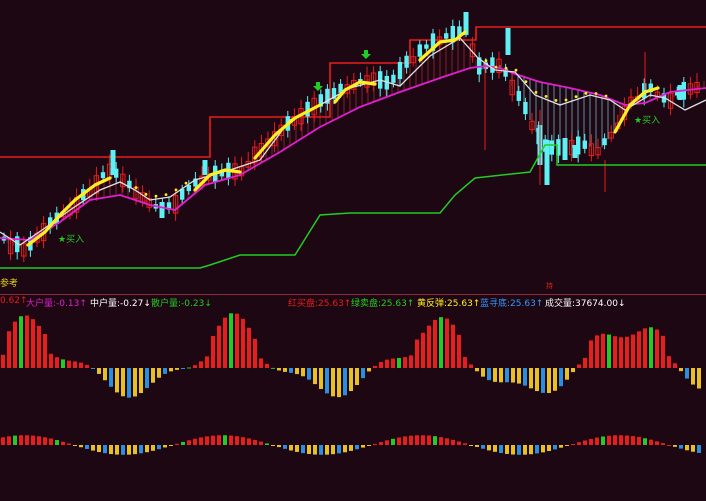  Describe the element at coordinates (71, 240) in the screenshot. I see `buy-label-1: ★买入` at that location.